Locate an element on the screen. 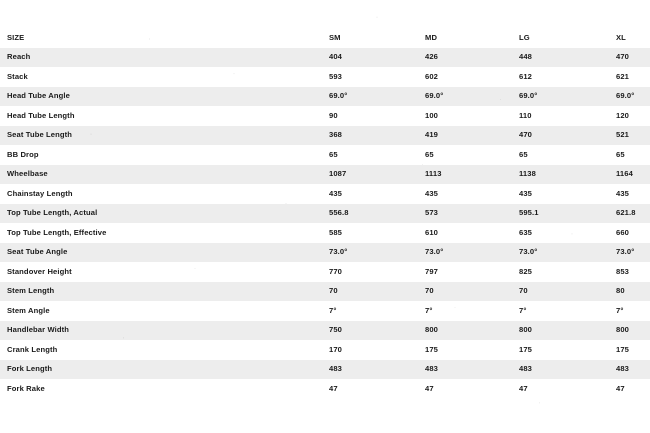 This screenshot has width=650, height=433. table-row: Handlebar Width 750 800 800 800 is located at coordinates (325, 330).